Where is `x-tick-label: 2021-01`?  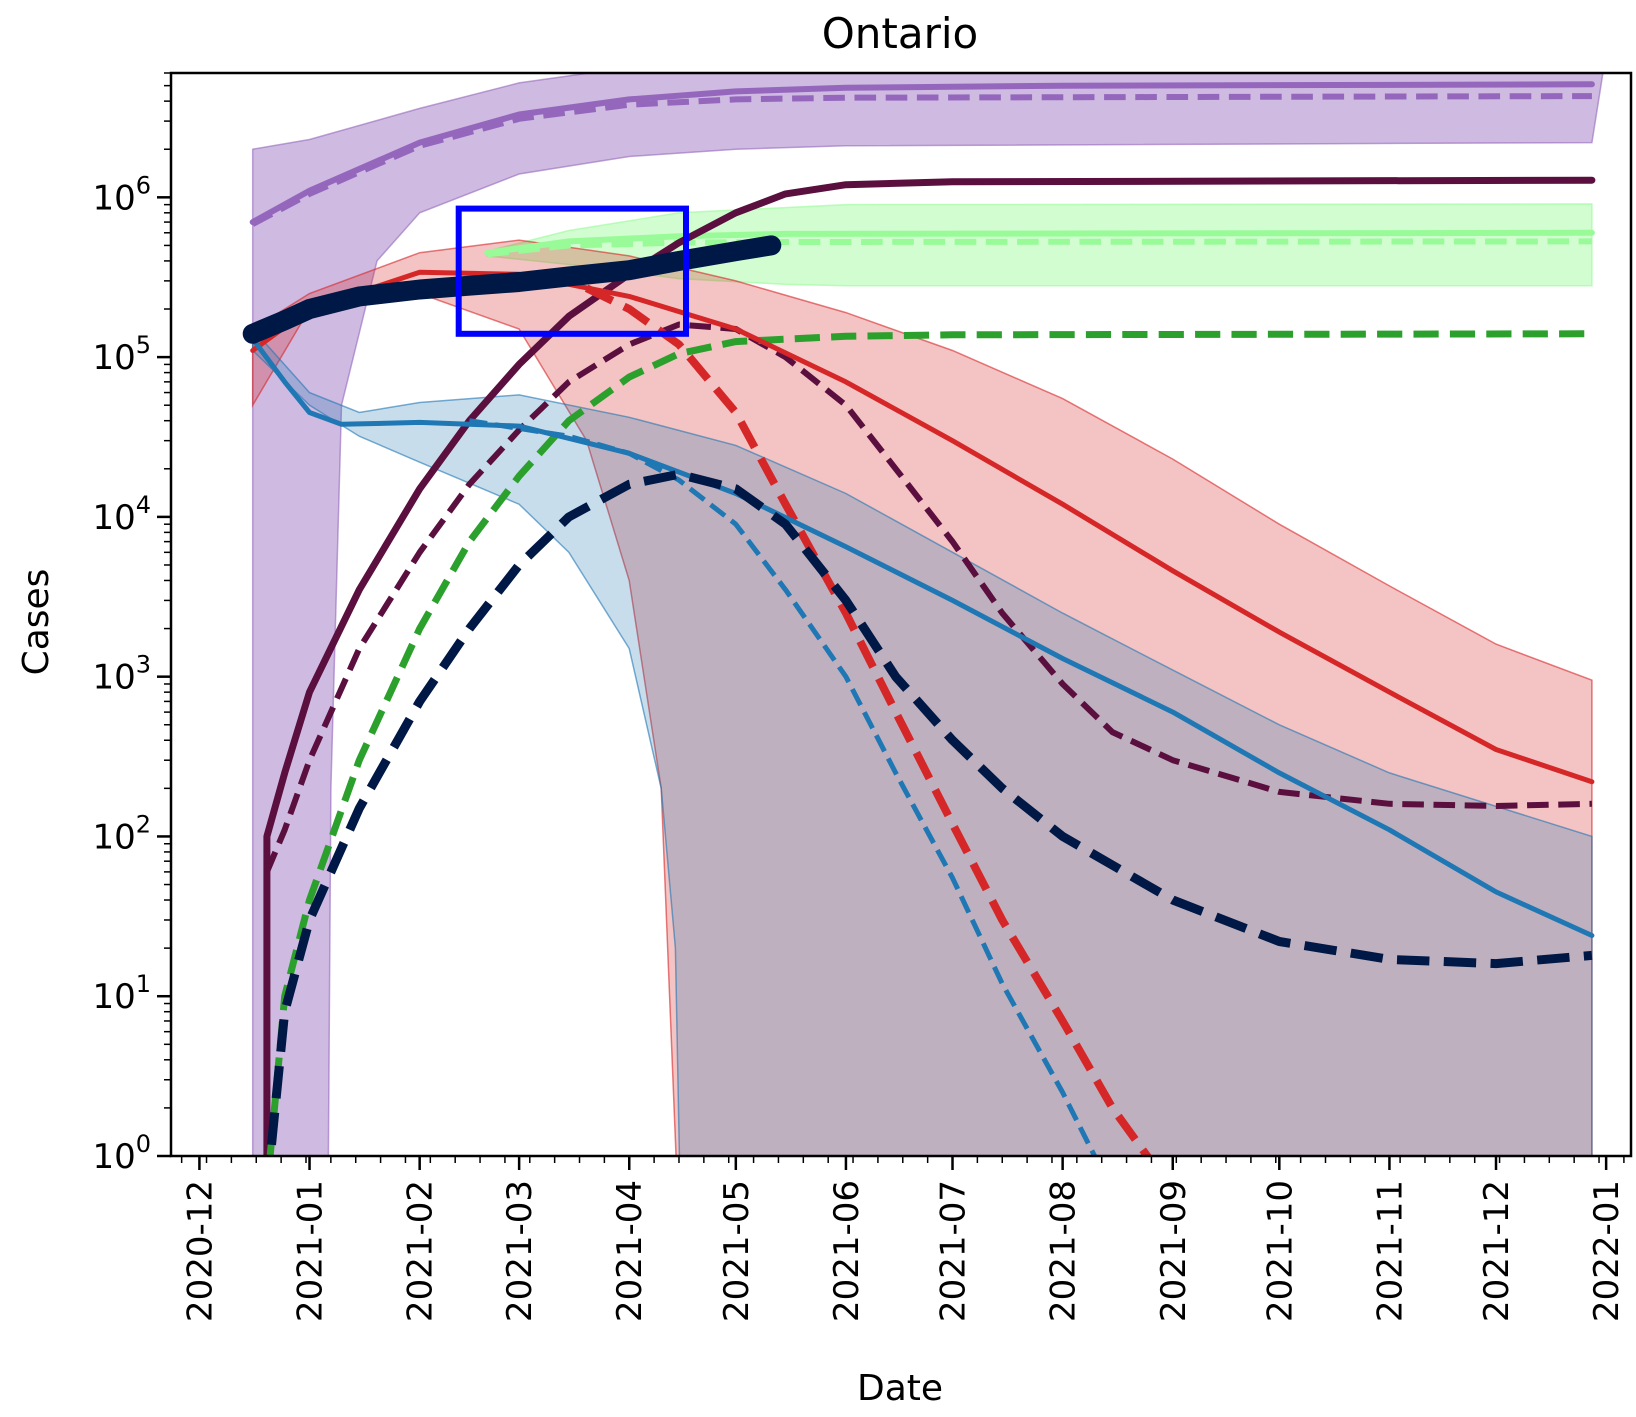
x-tick-label: 2021-01 is located at coordinates (311, 1251).